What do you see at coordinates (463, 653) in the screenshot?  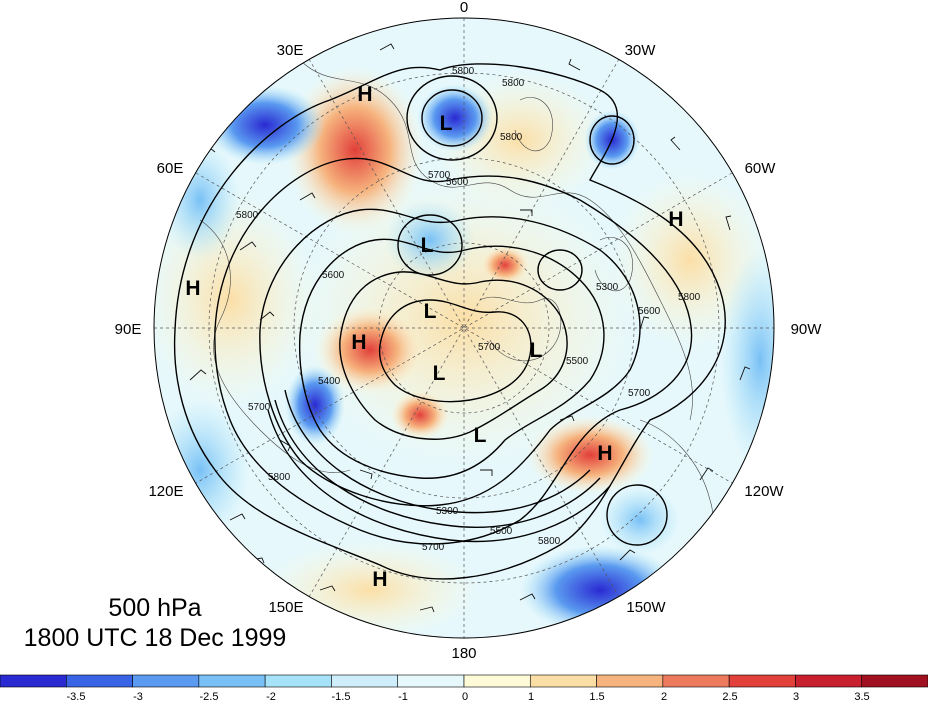 I see `lon-label-180: 180` at bounding box center [463, 653].